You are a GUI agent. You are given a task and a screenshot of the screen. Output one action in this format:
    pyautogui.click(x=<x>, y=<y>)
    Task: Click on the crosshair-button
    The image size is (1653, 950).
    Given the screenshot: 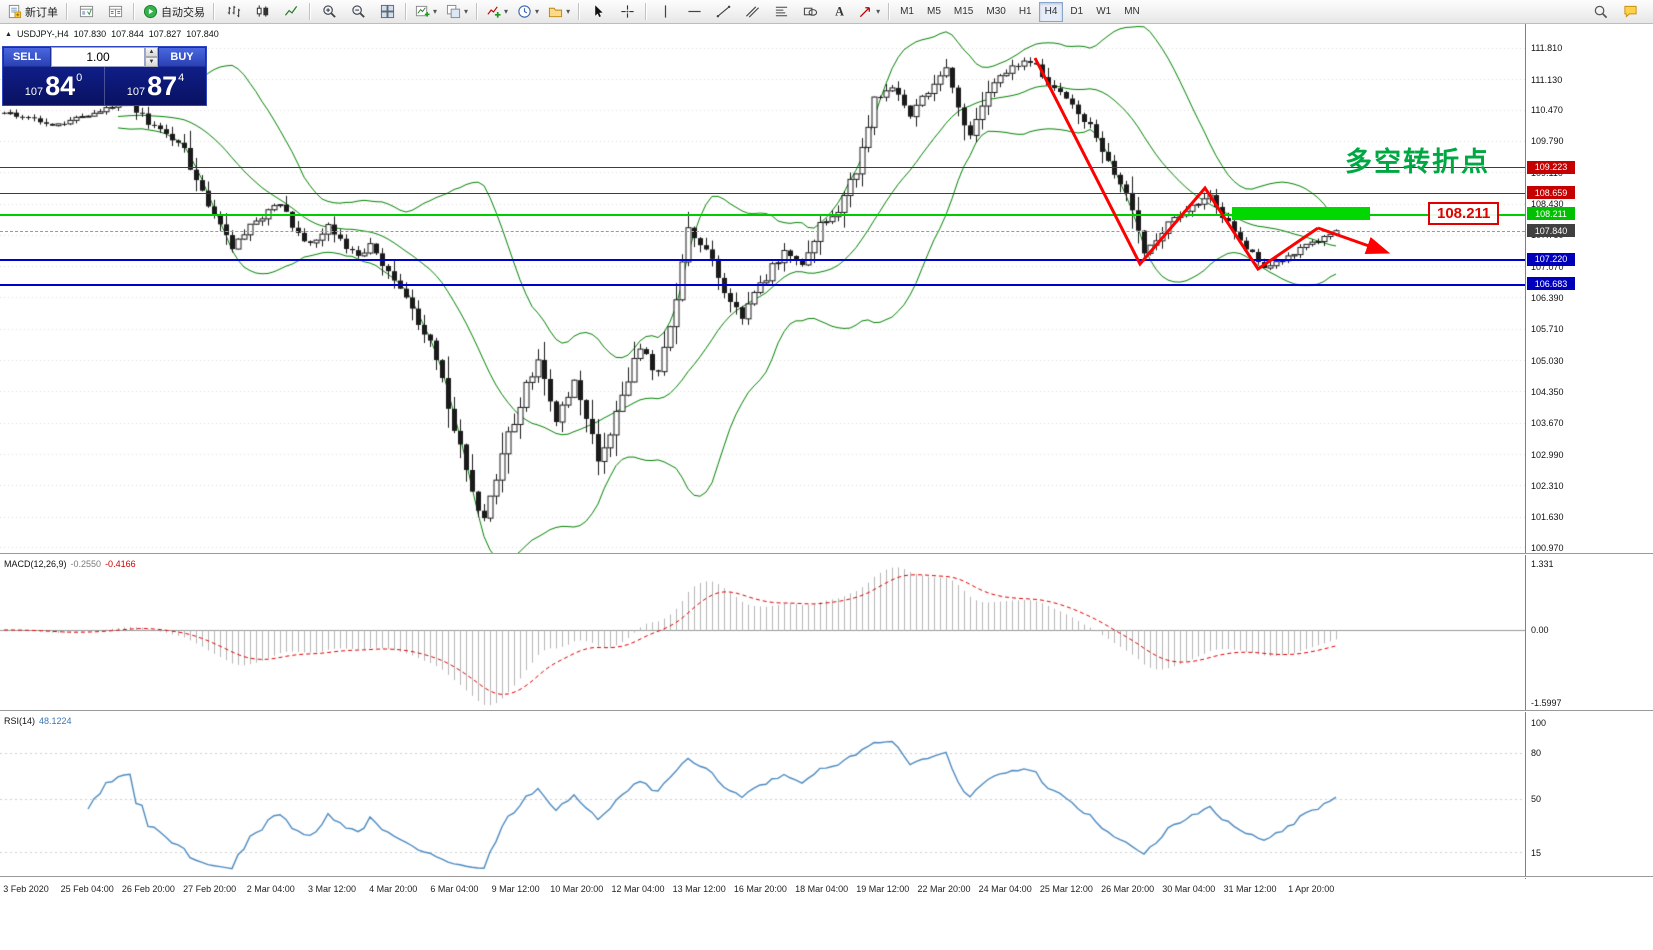 What is the action you would take?
    pyautogui.click(x=627, y=12)
    